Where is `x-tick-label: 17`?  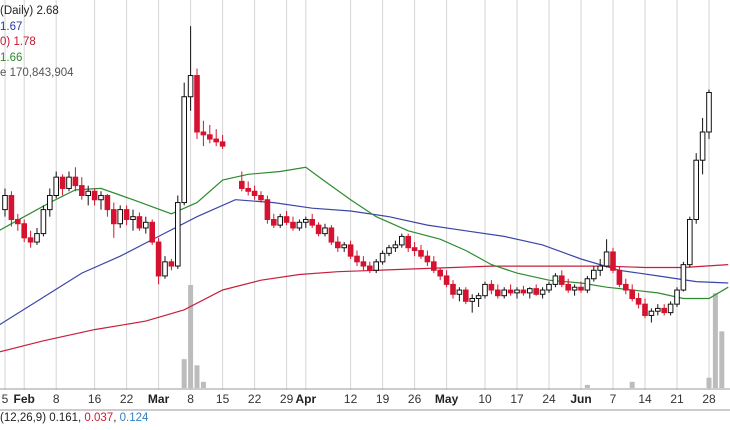 x-tick-label: 17 is located at coordinates (517, 399).